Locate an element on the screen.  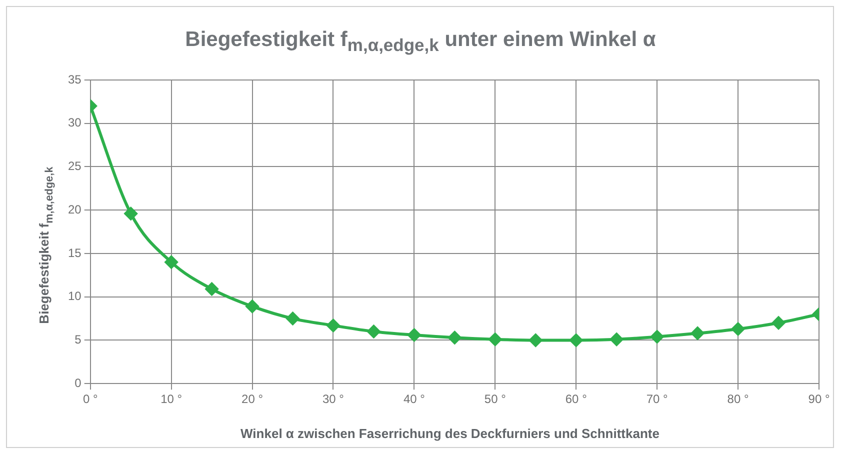
chart-title: Biegefestigkeit f$_{m,α,edge,k}$ unter einem Winkel α is located at coordinates (420, 42).